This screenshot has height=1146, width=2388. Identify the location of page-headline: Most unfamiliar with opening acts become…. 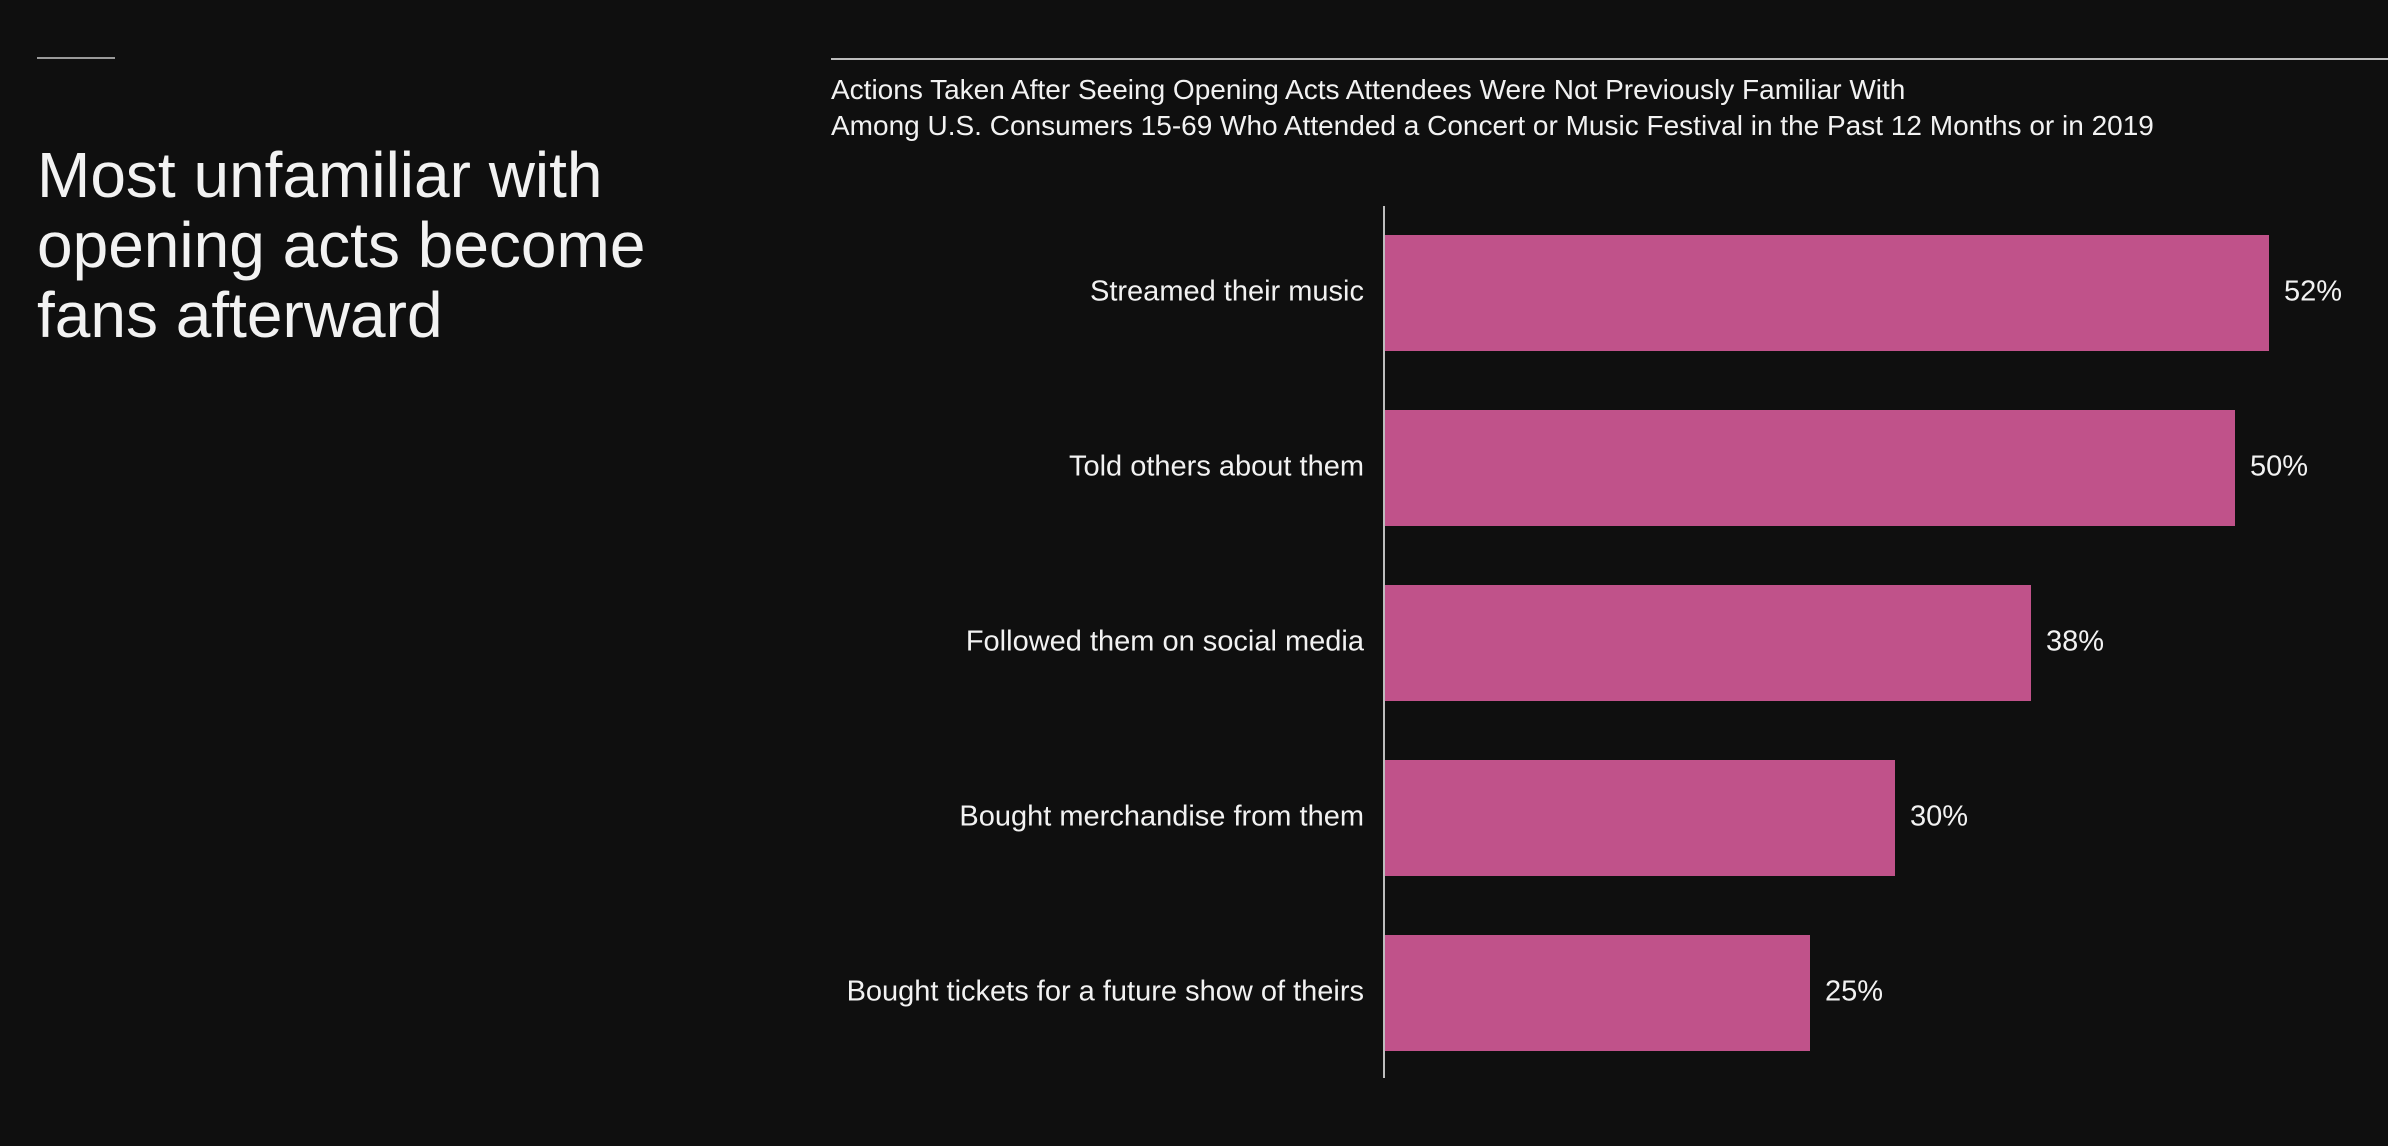
(341, 245).